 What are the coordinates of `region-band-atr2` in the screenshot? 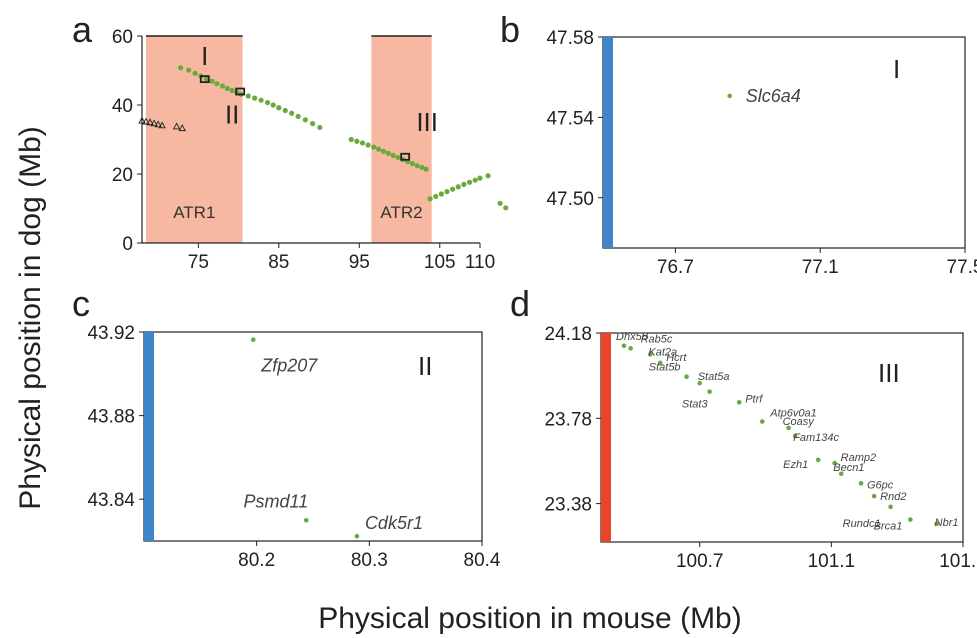 It's located at (401, 139).